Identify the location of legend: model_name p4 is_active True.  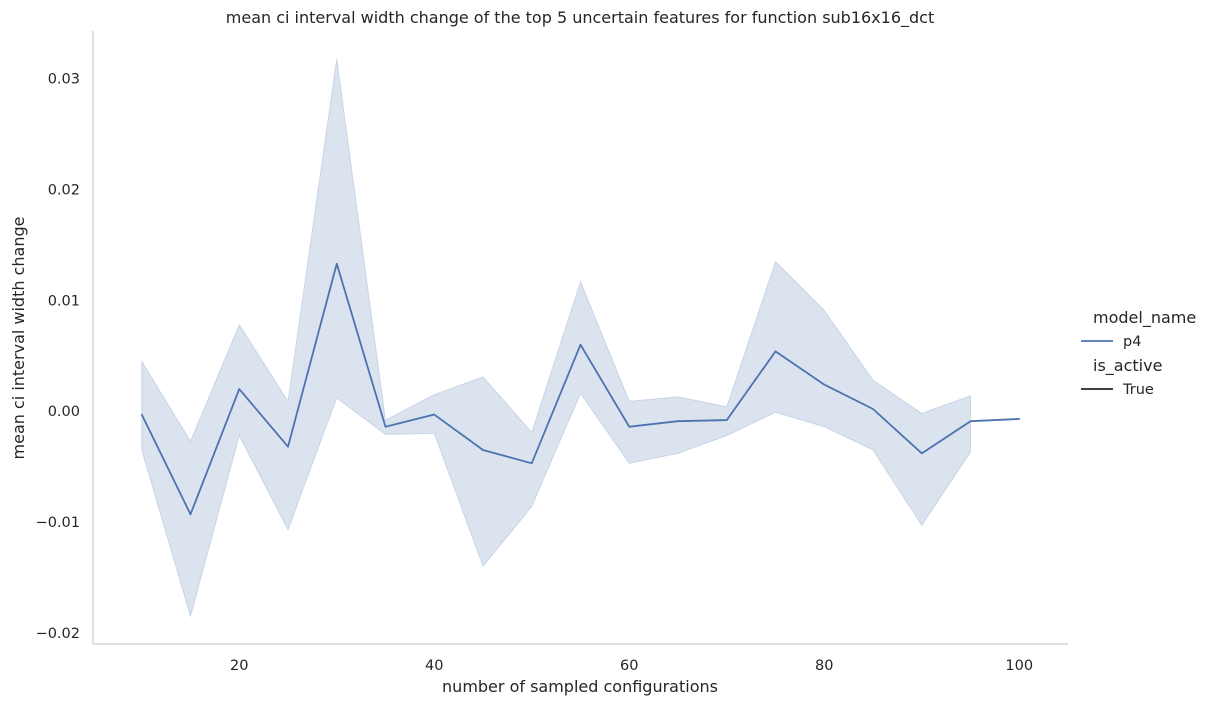
(1138, 353).